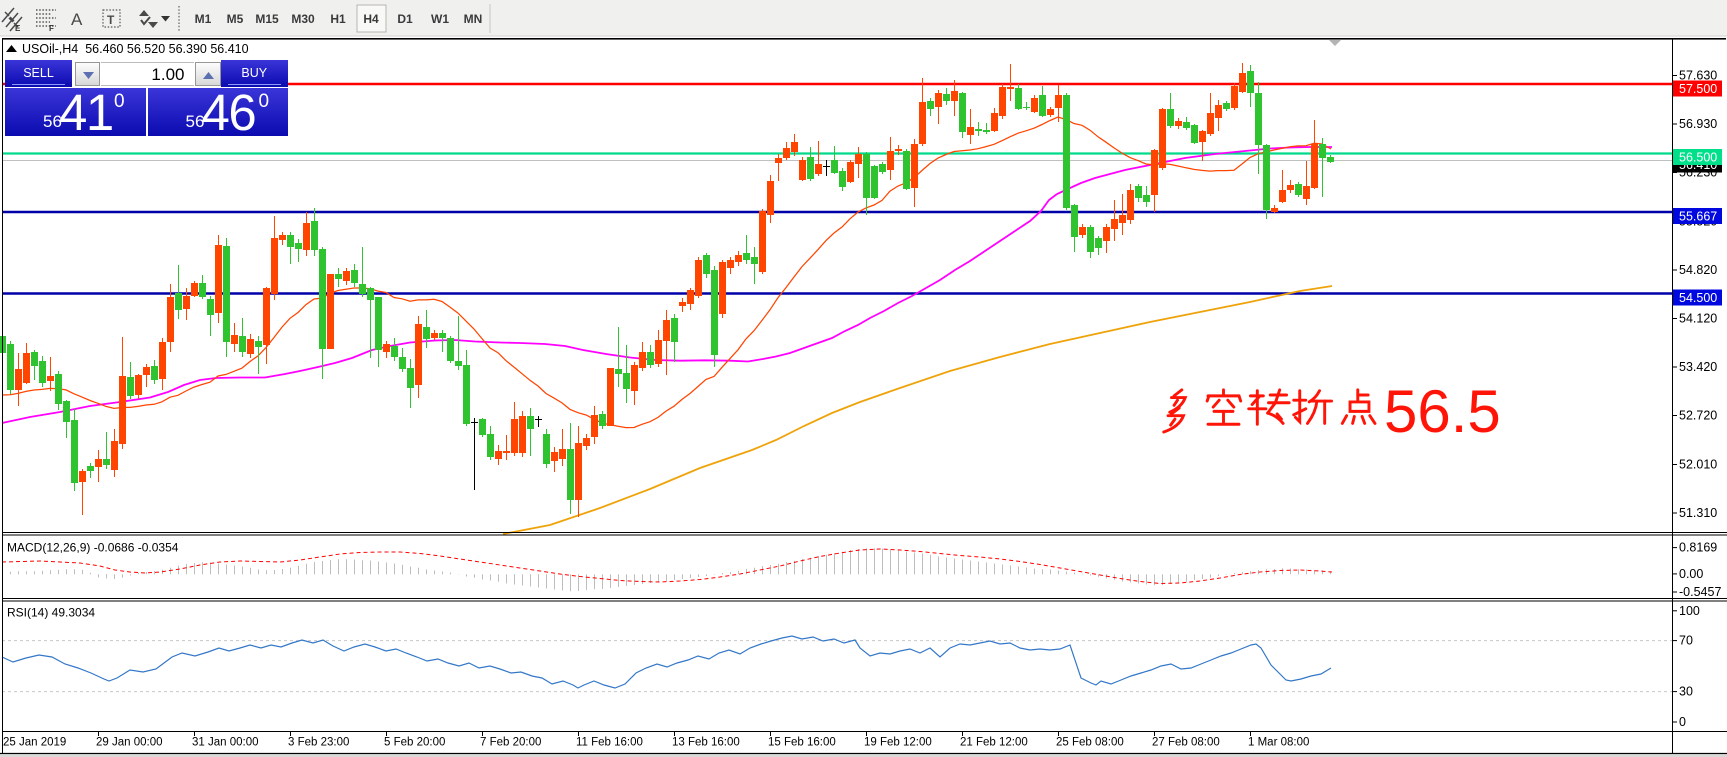 This screenshot has height=757, width=1727. I want to click on svg-text: T, so click(111, 20).